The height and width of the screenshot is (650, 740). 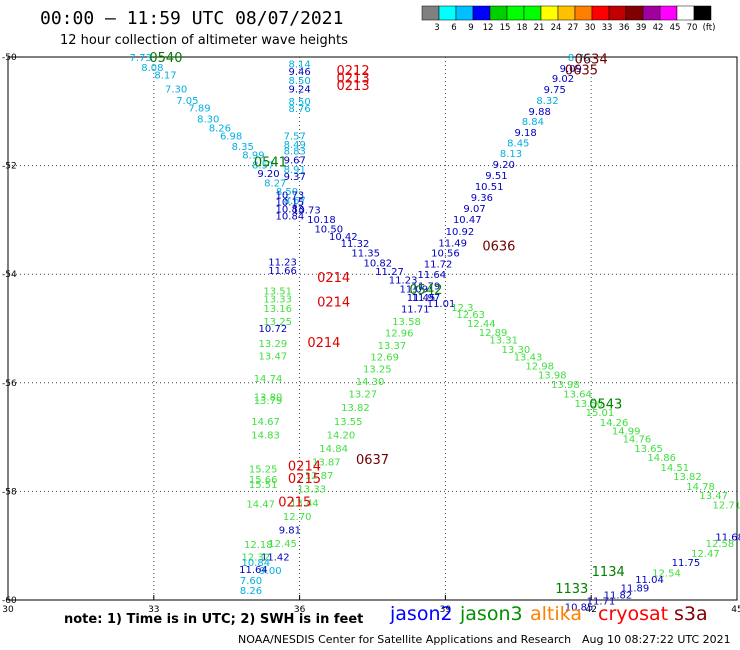 I want to click on data-point-label: 13.33, so click(x=277, y=300).